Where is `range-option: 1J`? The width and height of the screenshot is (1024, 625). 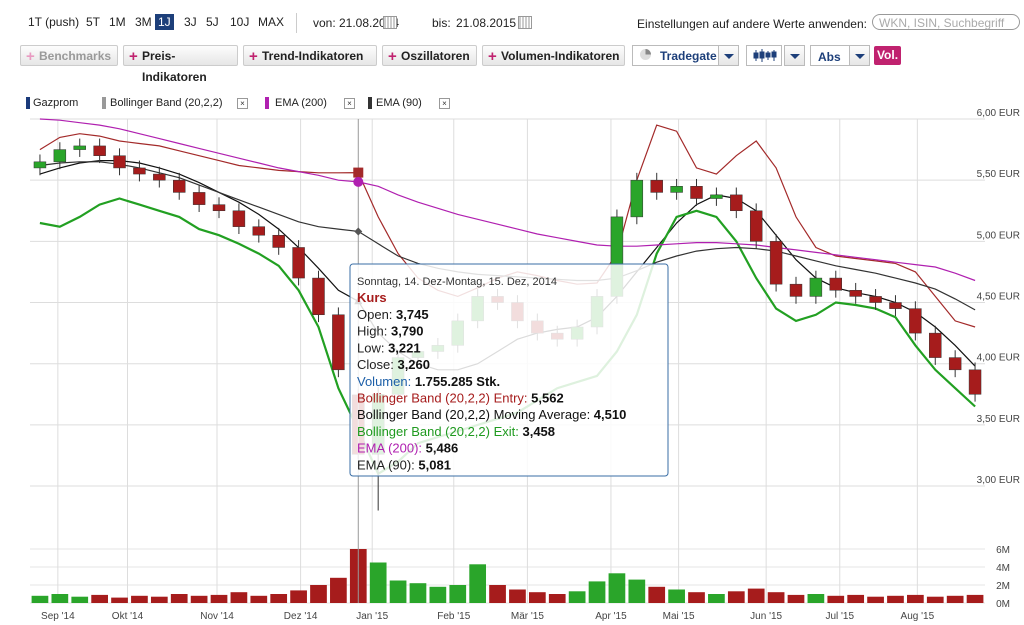
range-option: 1J is located at coordinates (164, 22).